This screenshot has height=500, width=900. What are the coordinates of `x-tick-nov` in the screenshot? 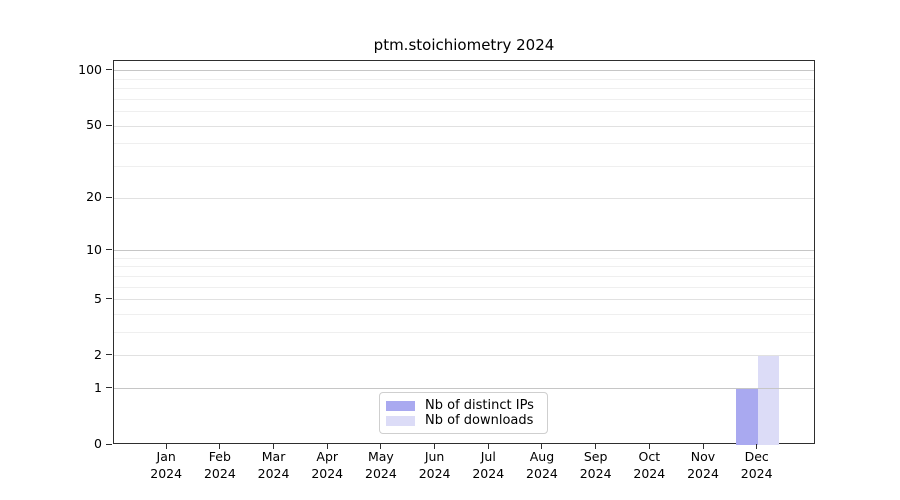 It's located at (703, 446).